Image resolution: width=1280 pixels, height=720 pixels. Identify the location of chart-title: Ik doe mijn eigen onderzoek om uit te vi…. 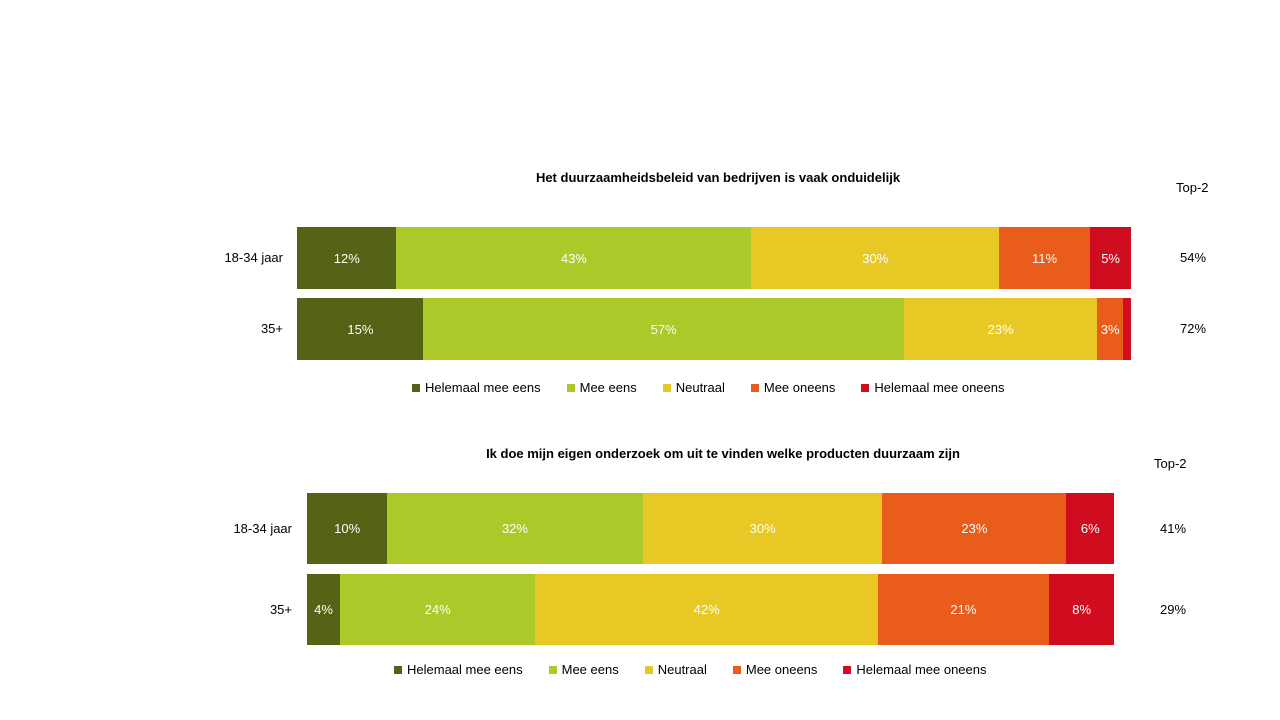
(723, 453).